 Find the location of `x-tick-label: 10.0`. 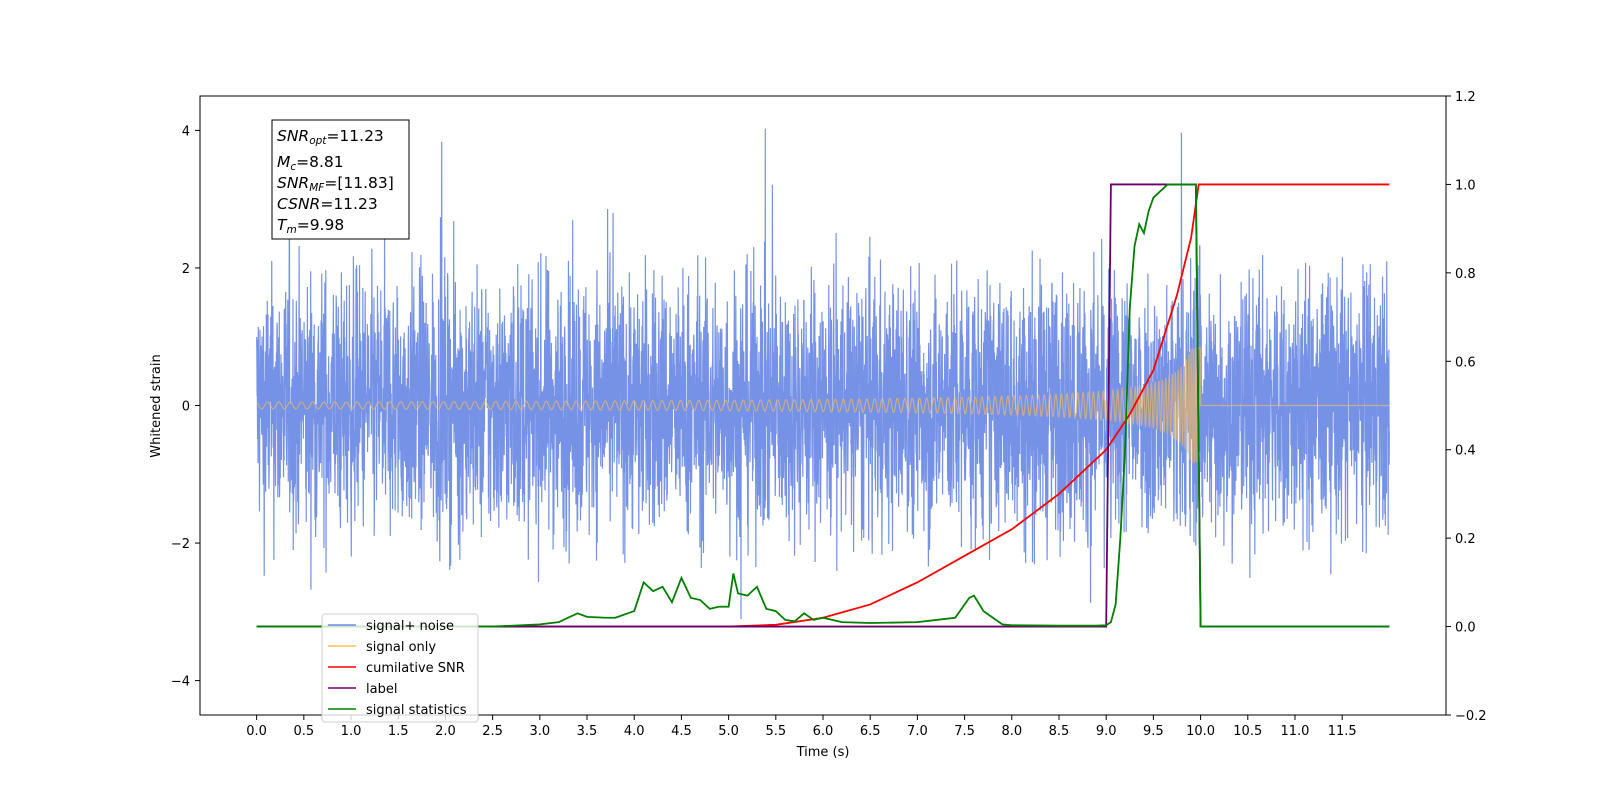

x-tick-label: 10.0 is located at coordinates (1200, 731).